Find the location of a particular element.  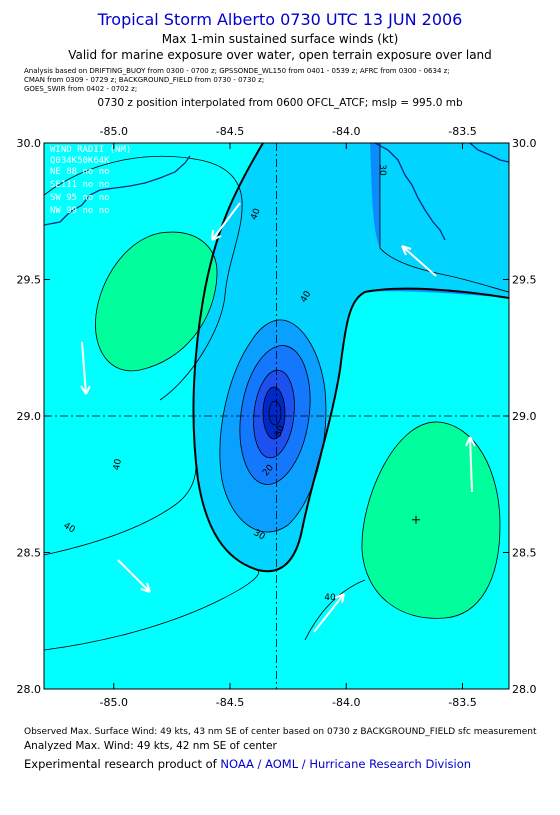

analysis-sources-line-3: GOES_SWIR from 0402 - 0702 z; is located at coordinates (81, 89).